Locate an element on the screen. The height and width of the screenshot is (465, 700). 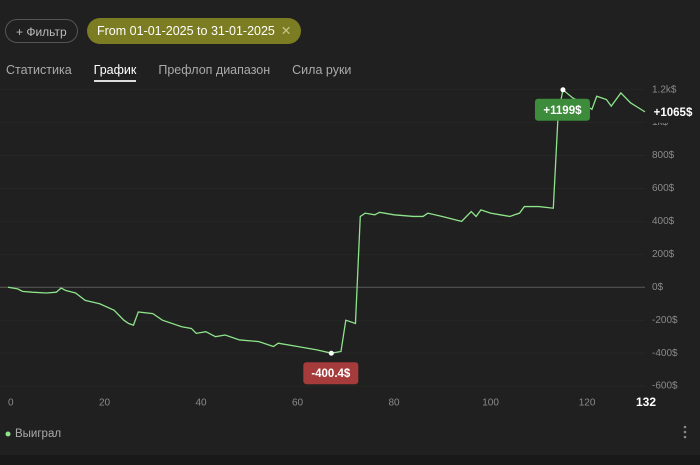
menu-icon is located at coordinates (685, 432).